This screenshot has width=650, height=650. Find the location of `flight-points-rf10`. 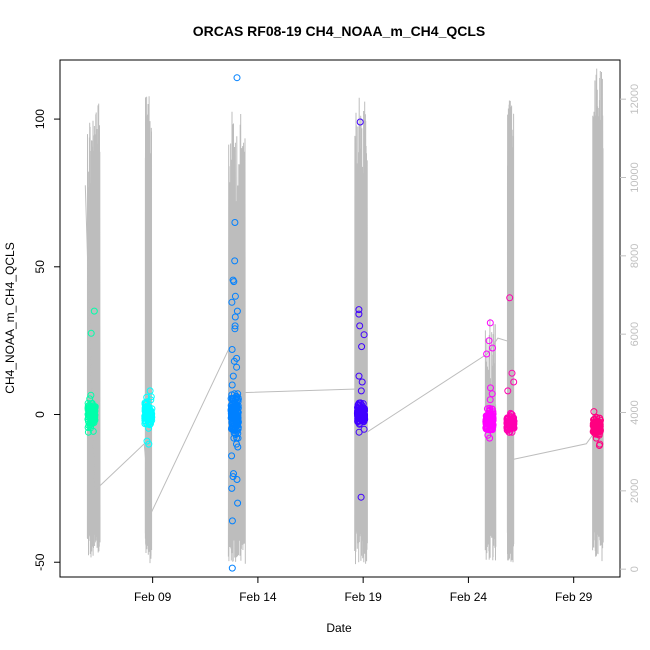

flight-points-rf10 is located at coordinates (234, 323).